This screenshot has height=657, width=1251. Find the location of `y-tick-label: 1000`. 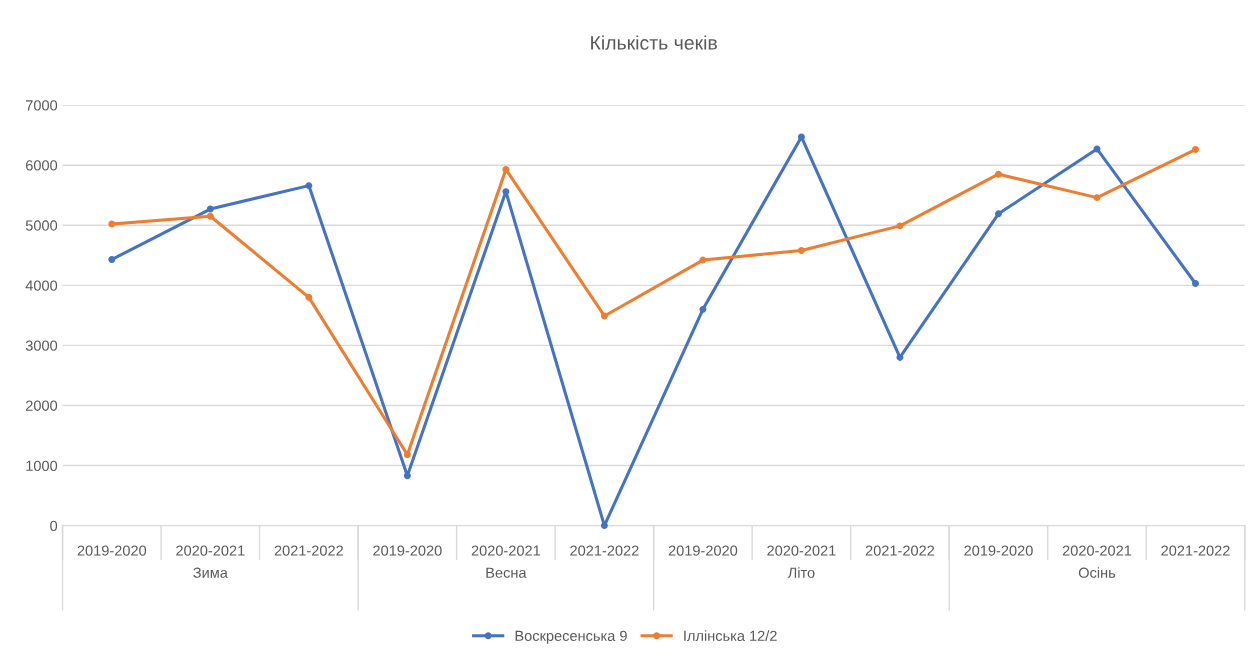

y-tick-label: 1000 is located at coordinates (42, 465).